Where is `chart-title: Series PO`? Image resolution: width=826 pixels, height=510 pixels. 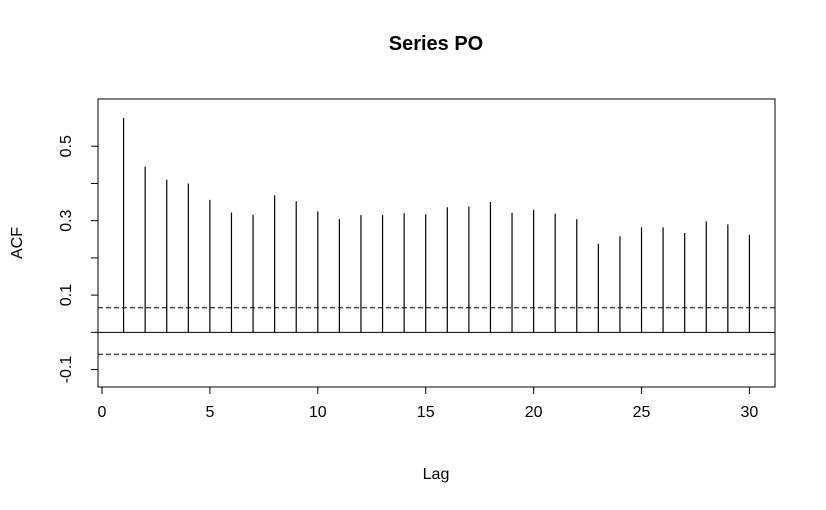 chart-title: Series PO is located at coordinates (436, 44).